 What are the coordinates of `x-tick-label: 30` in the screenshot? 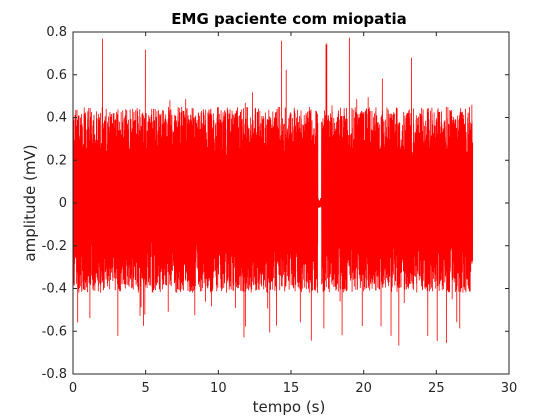 It's located at (509, 388).